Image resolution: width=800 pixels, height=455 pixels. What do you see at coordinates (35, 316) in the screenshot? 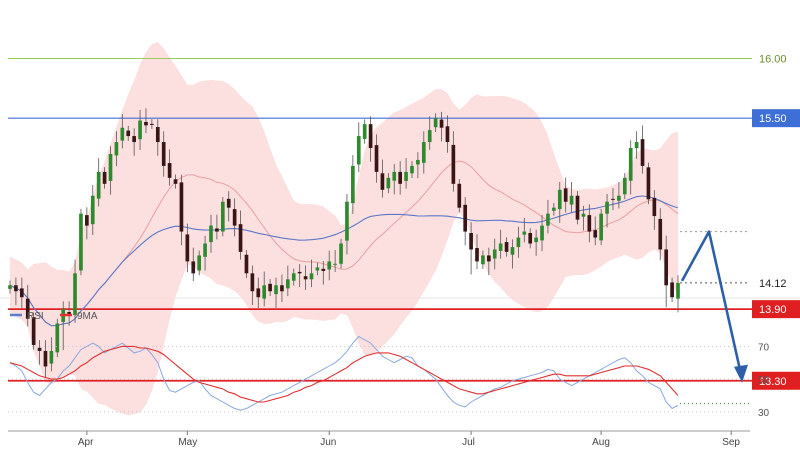
I see `legend-label-rsi: RSI` at bounding box center [35, 316].